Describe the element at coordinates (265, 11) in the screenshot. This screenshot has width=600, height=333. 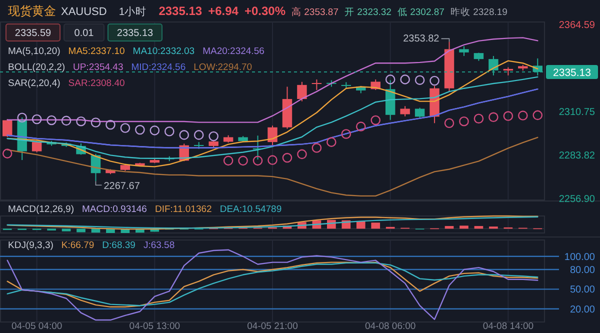
I see `text: +0.30%` at that location.